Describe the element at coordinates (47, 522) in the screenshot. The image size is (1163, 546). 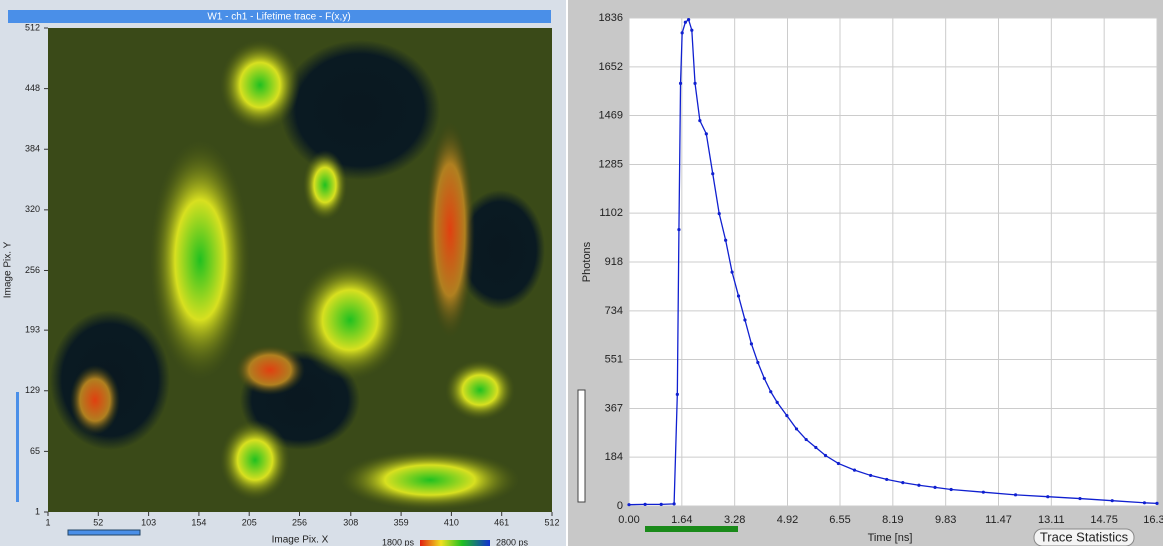
I see `x-tick-label: 1` at that location.